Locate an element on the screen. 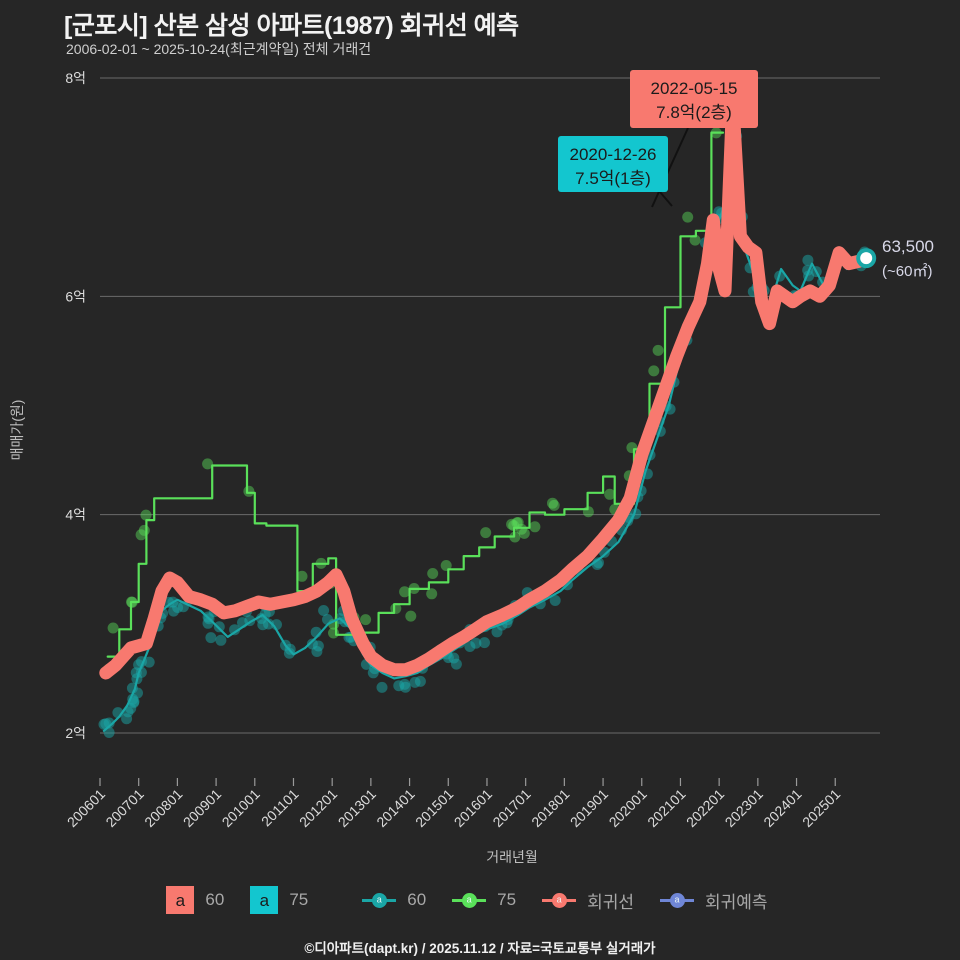  callout-2020-box is located at coordinates (613, 164).